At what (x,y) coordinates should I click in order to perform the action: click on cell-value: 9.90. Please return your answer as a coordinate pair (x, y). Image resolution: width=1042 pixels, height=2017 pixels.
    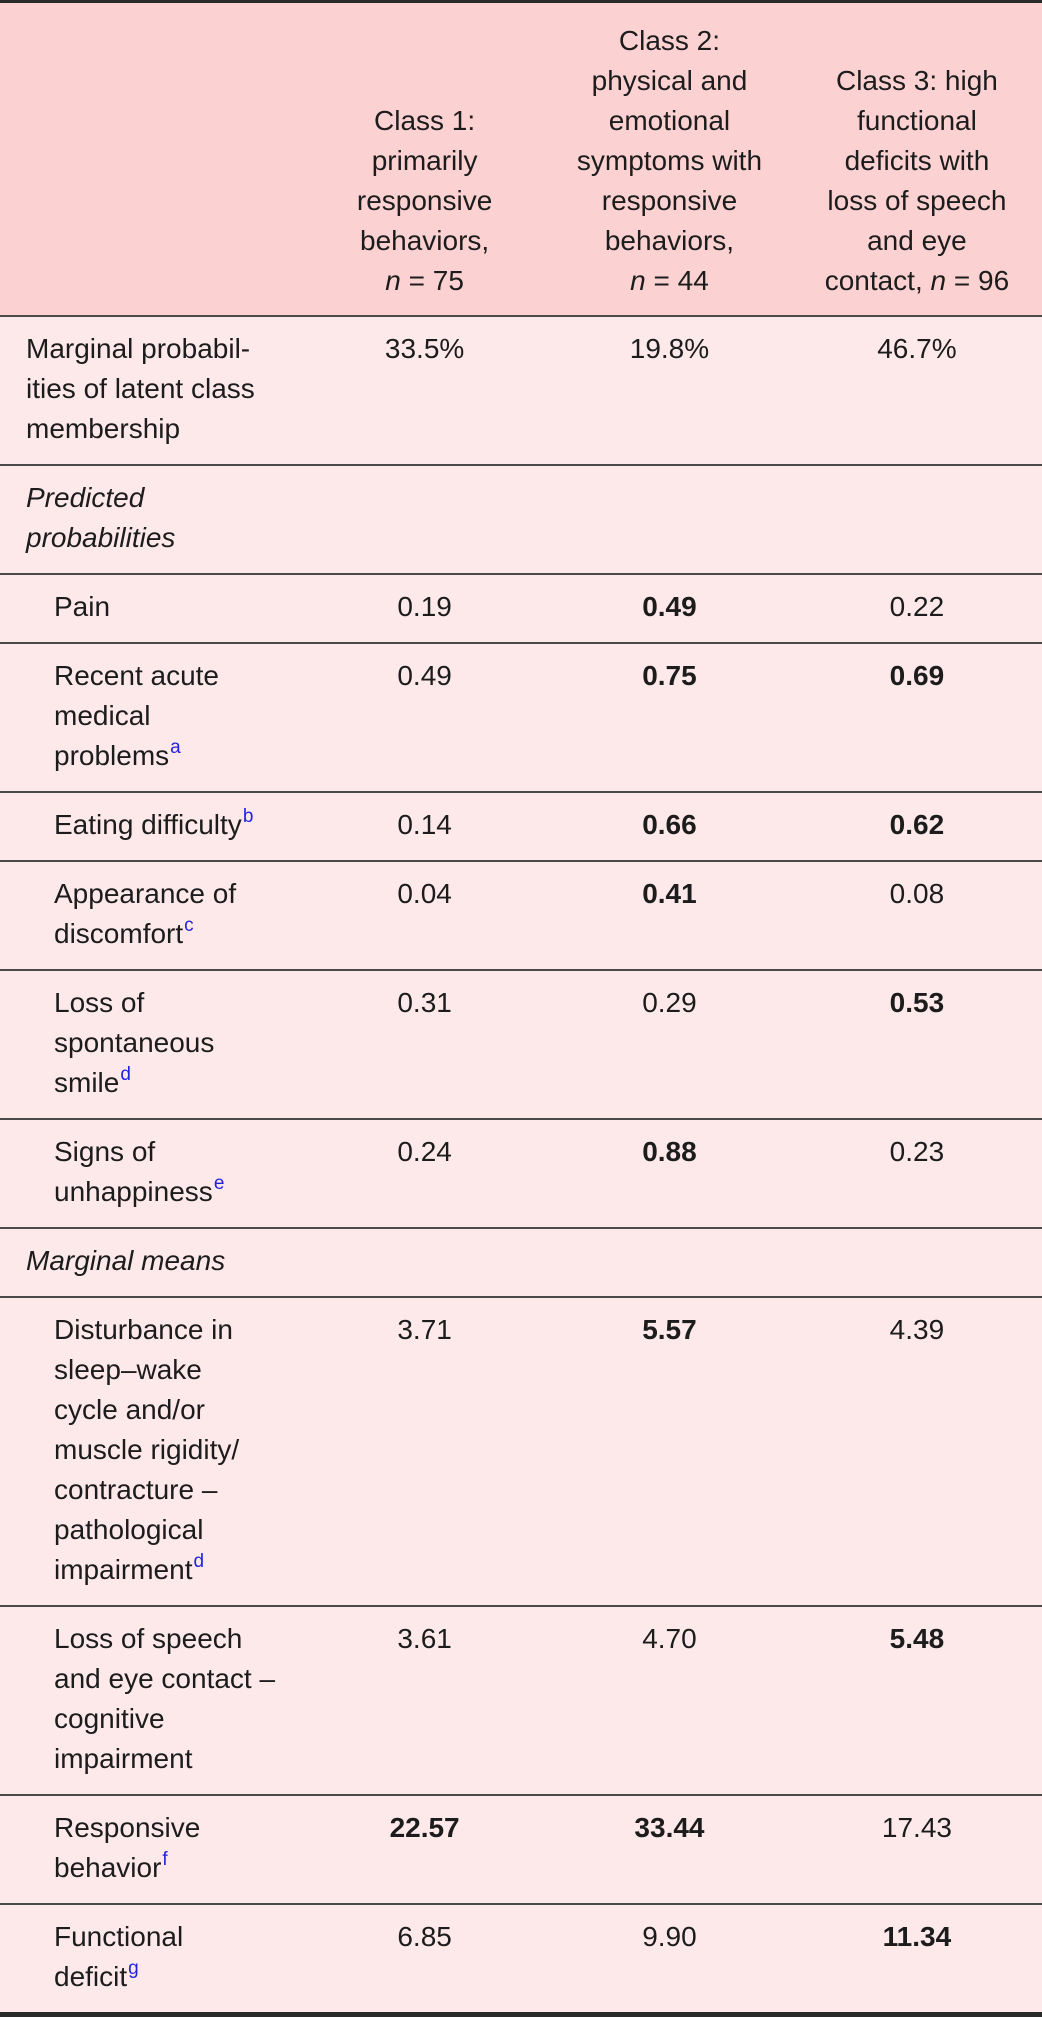
    Looking at the image, I should click on (669, 1936).